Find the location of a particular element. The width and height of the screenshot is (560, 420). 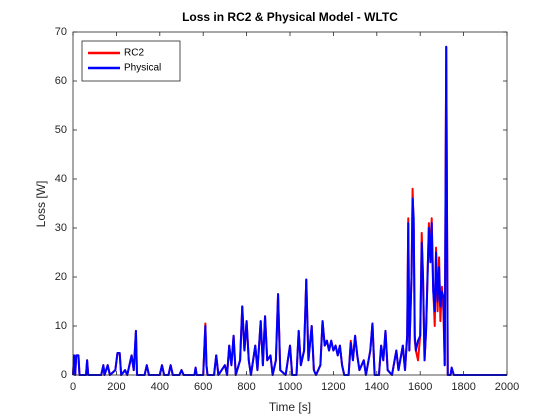

x-tick-label: 0 is located at coordinates (73, 387).